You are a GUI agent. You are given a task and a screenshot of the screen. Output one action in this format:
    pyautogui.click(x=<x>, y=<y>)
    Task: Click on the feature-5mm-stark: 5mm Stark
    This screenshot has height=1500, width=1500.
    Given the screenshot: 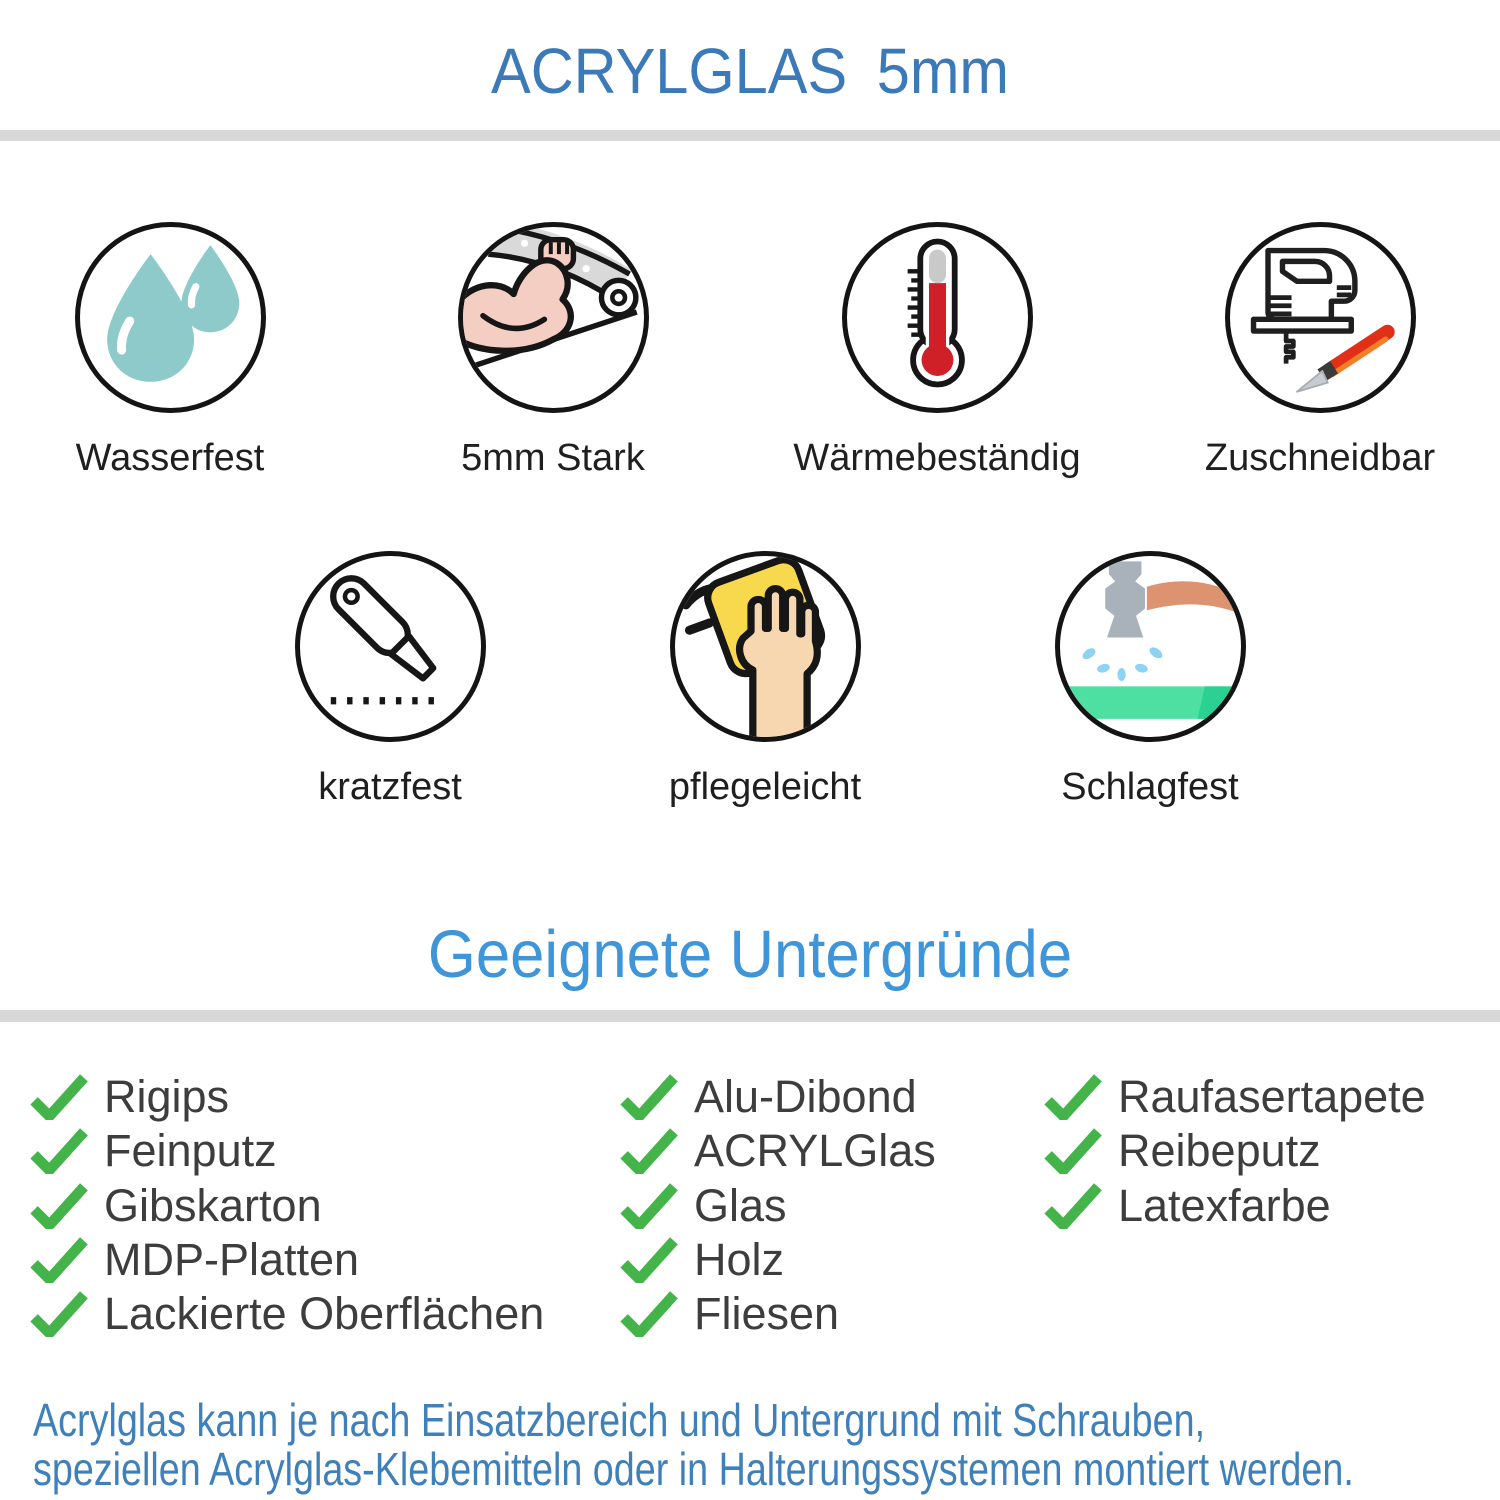 What is the action you would take?
    pyautogui.click(x=553, y=351)
    